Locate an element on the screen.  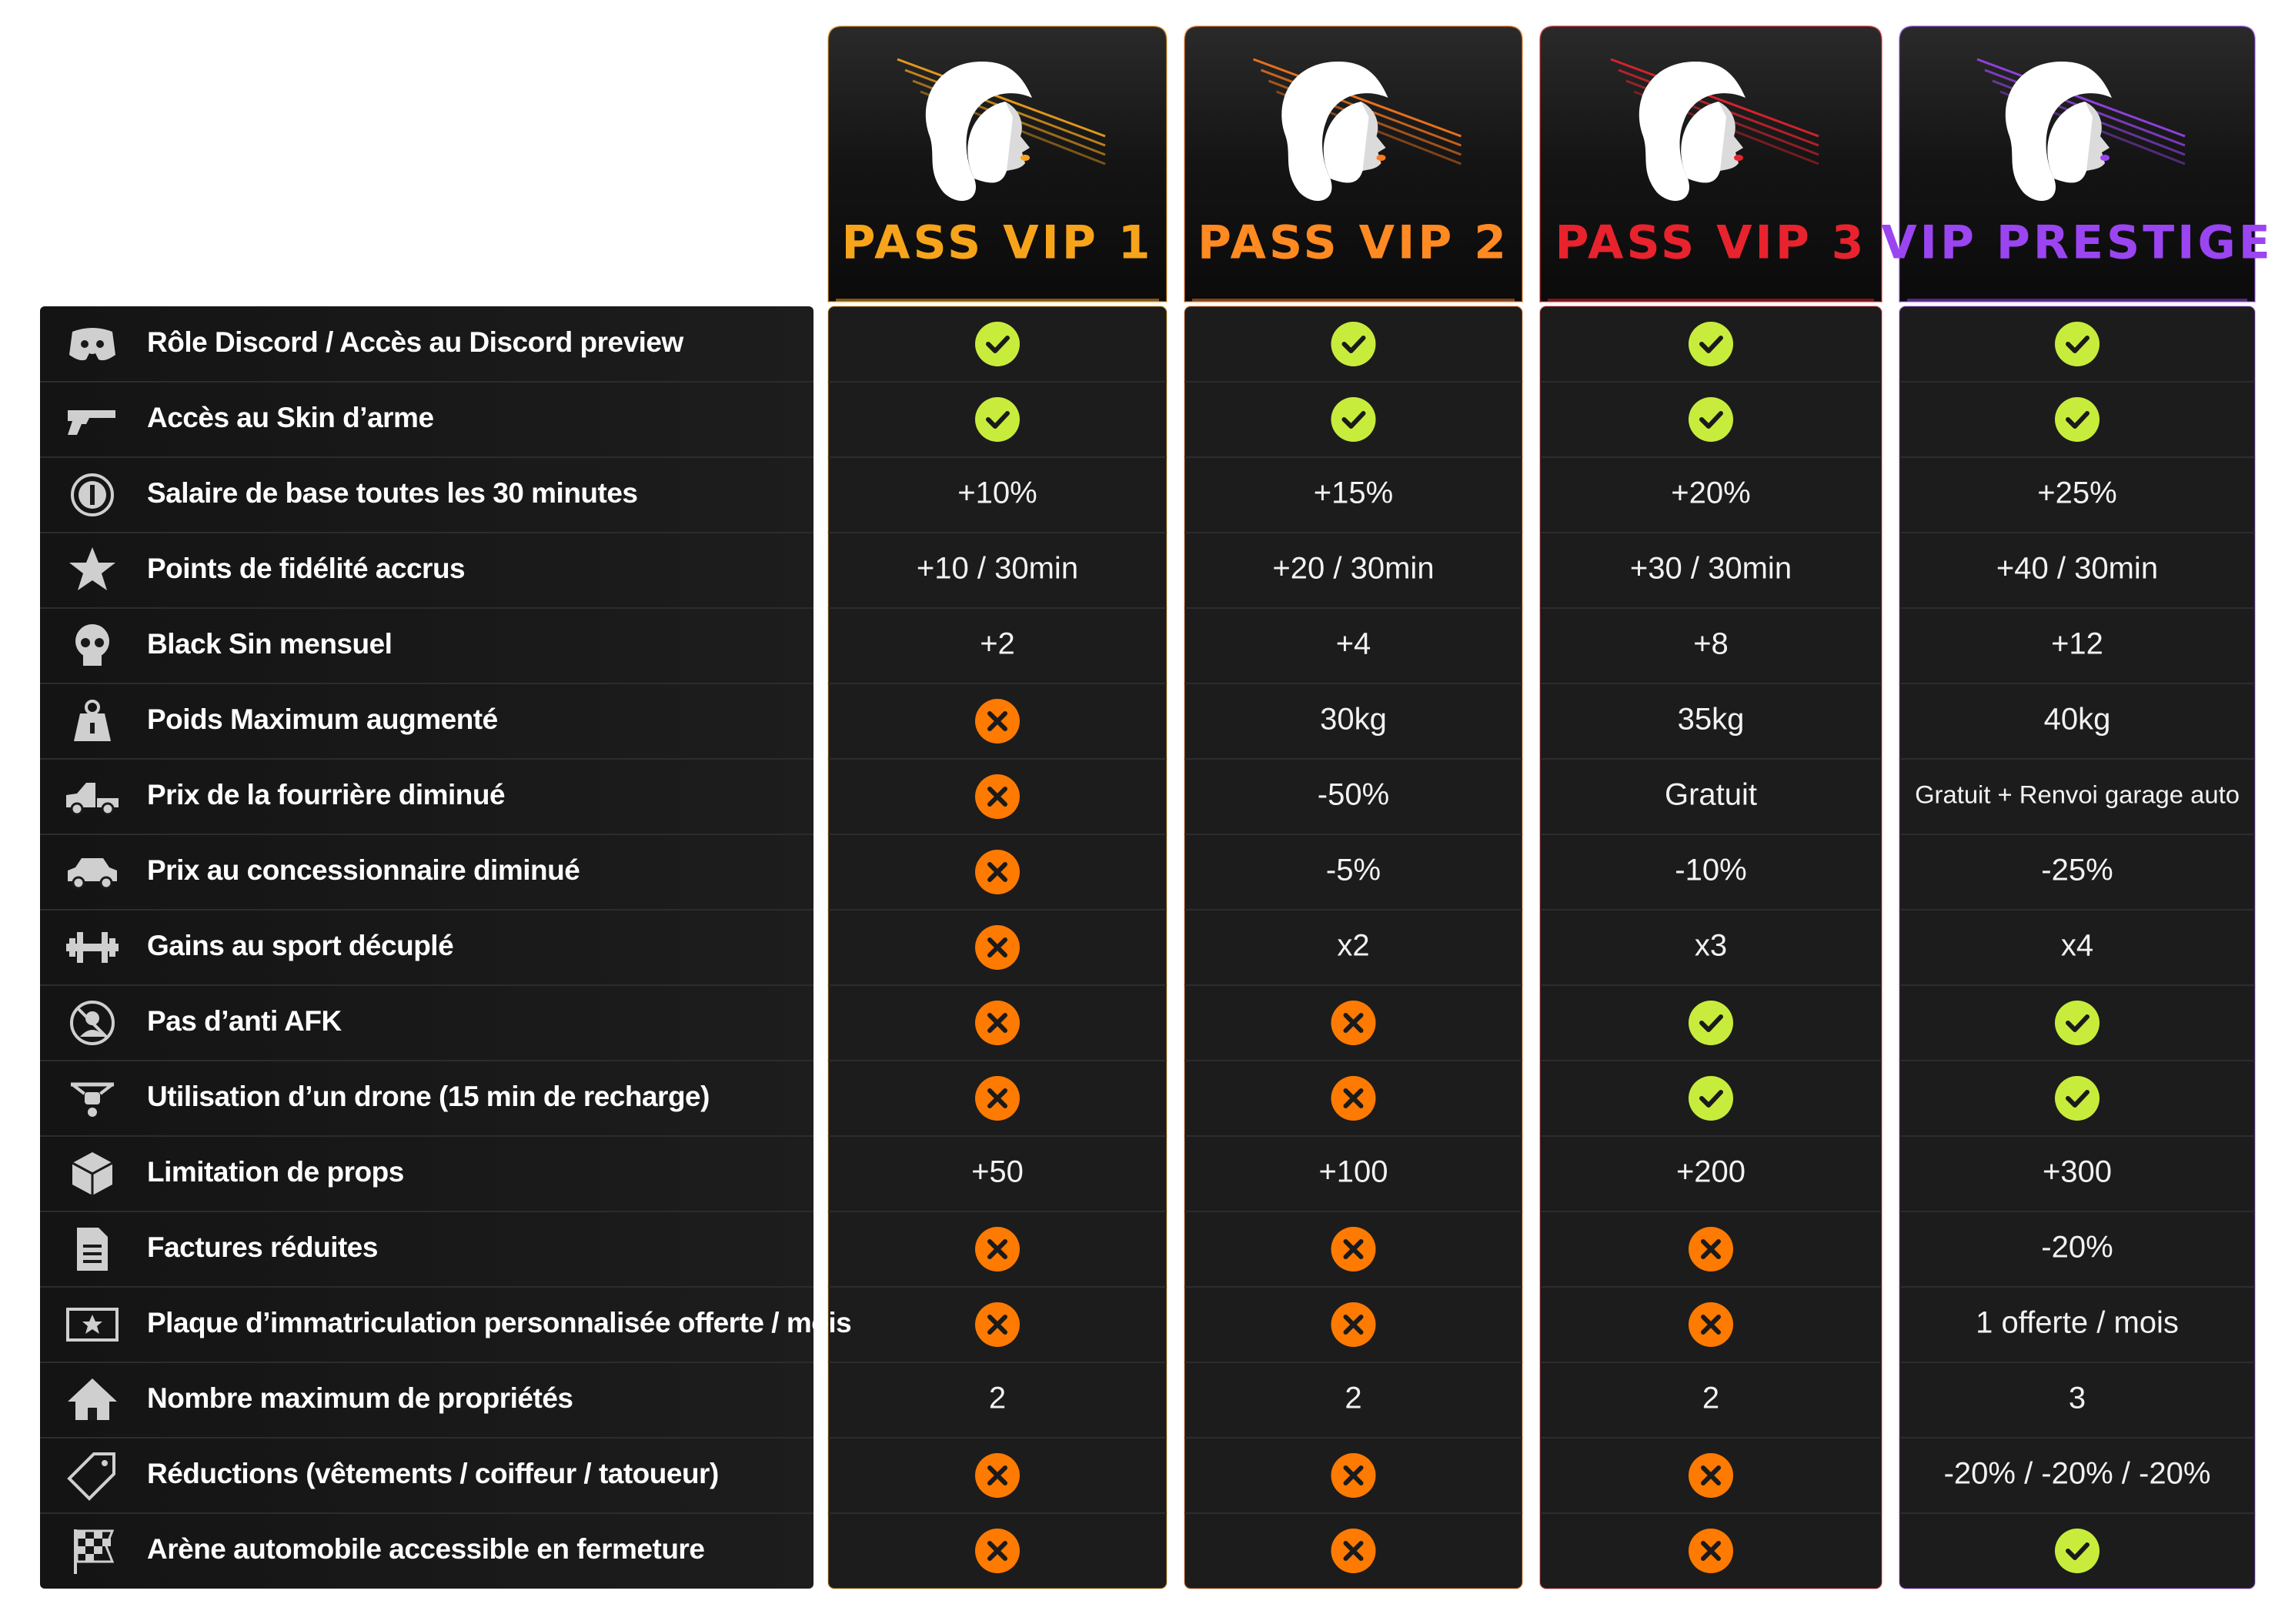
tier-title: VIP PRESTIGE is located at coordinates (2077, 243).